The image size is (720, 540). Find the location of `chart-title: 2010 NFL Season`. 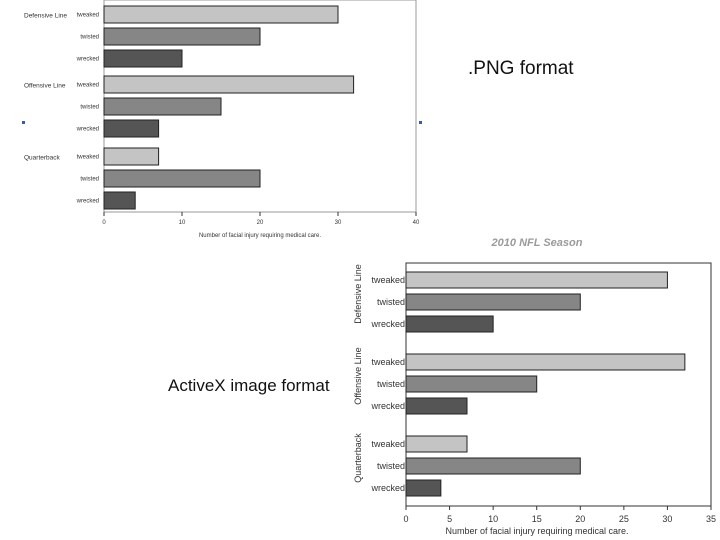

chart-title: 2010 NFL Season is located at coordinates (537, 243).